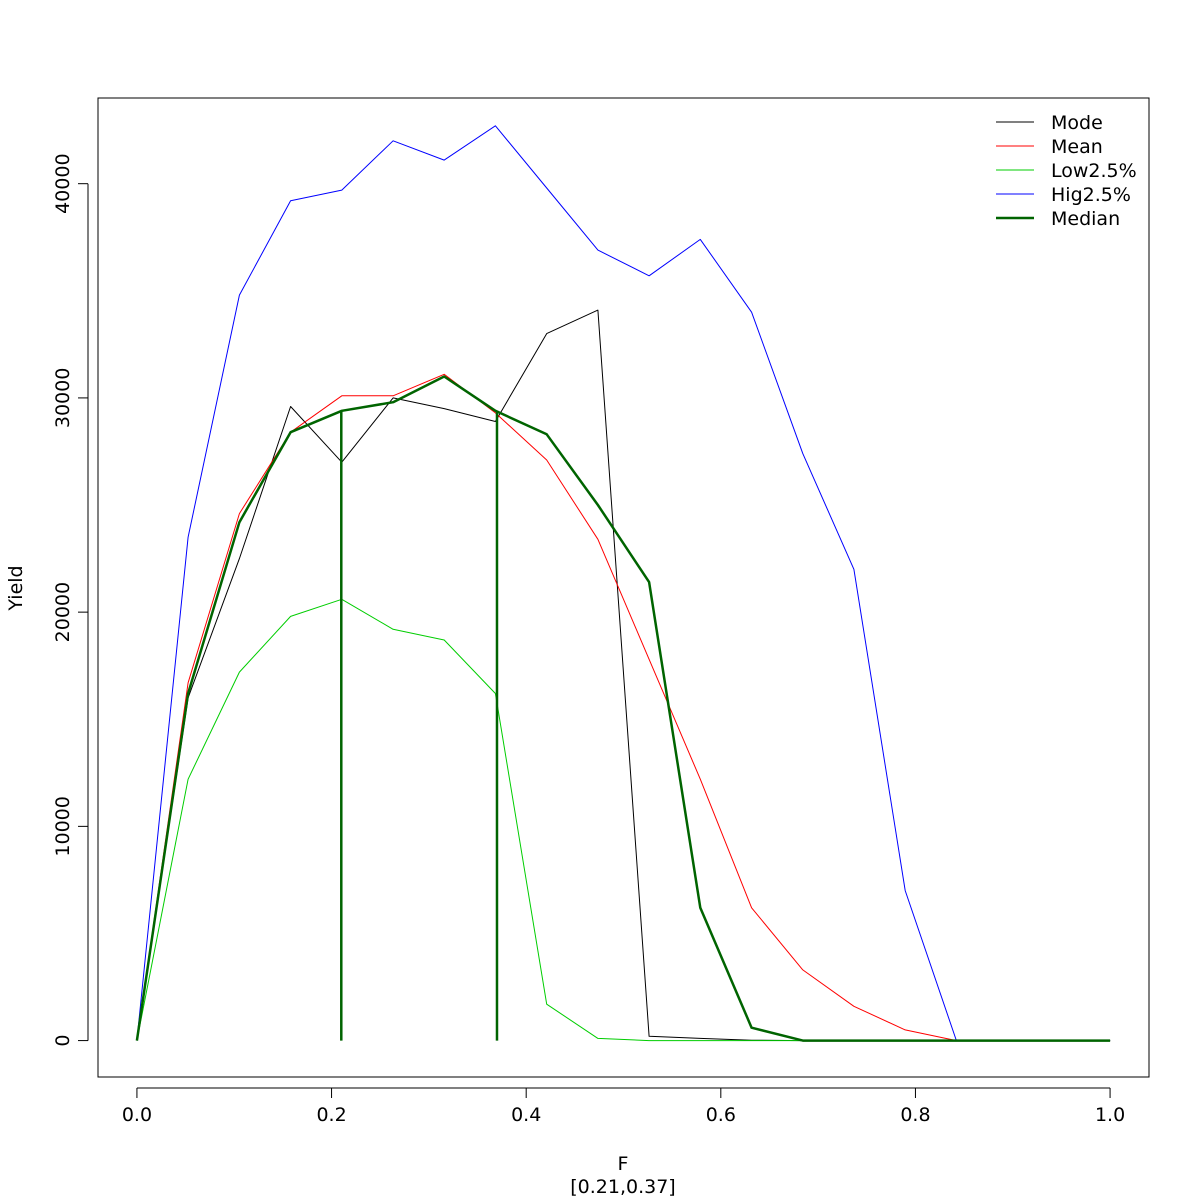 Image resolution: width=1200 pixels, height=1200 pixels. What do you see at coordinates (1094, 171) in the screenshot?
I see `legend-label: Low2.5%` at bounding box center [1094, 171].